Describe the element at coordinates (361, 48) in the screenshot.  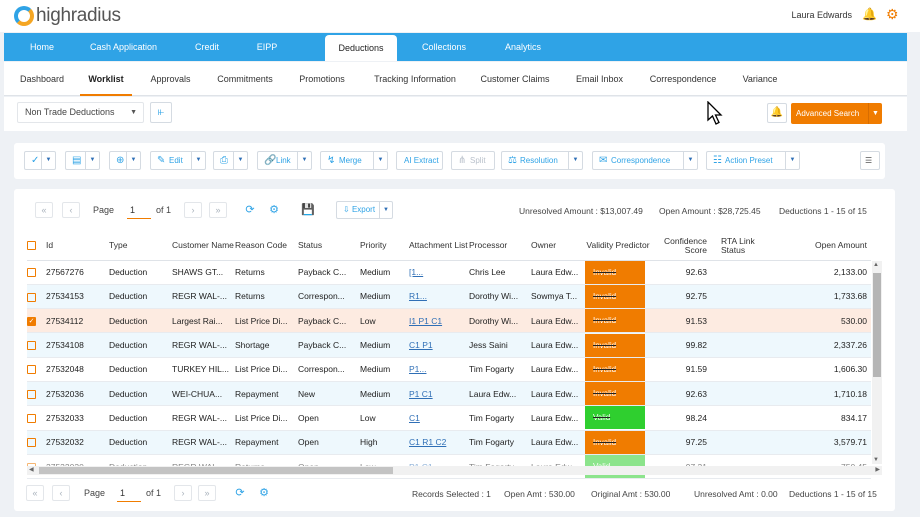
I see `main-nav-deductions: Deductions` at that location.